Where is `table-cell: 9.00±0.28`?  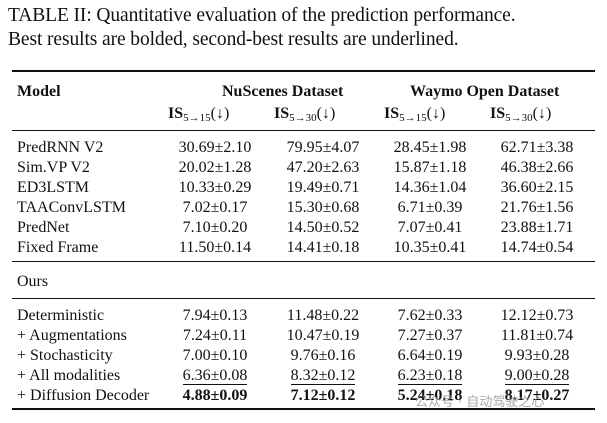
table-cell: 9.00±0.28 is located at coordinates (537, 375).